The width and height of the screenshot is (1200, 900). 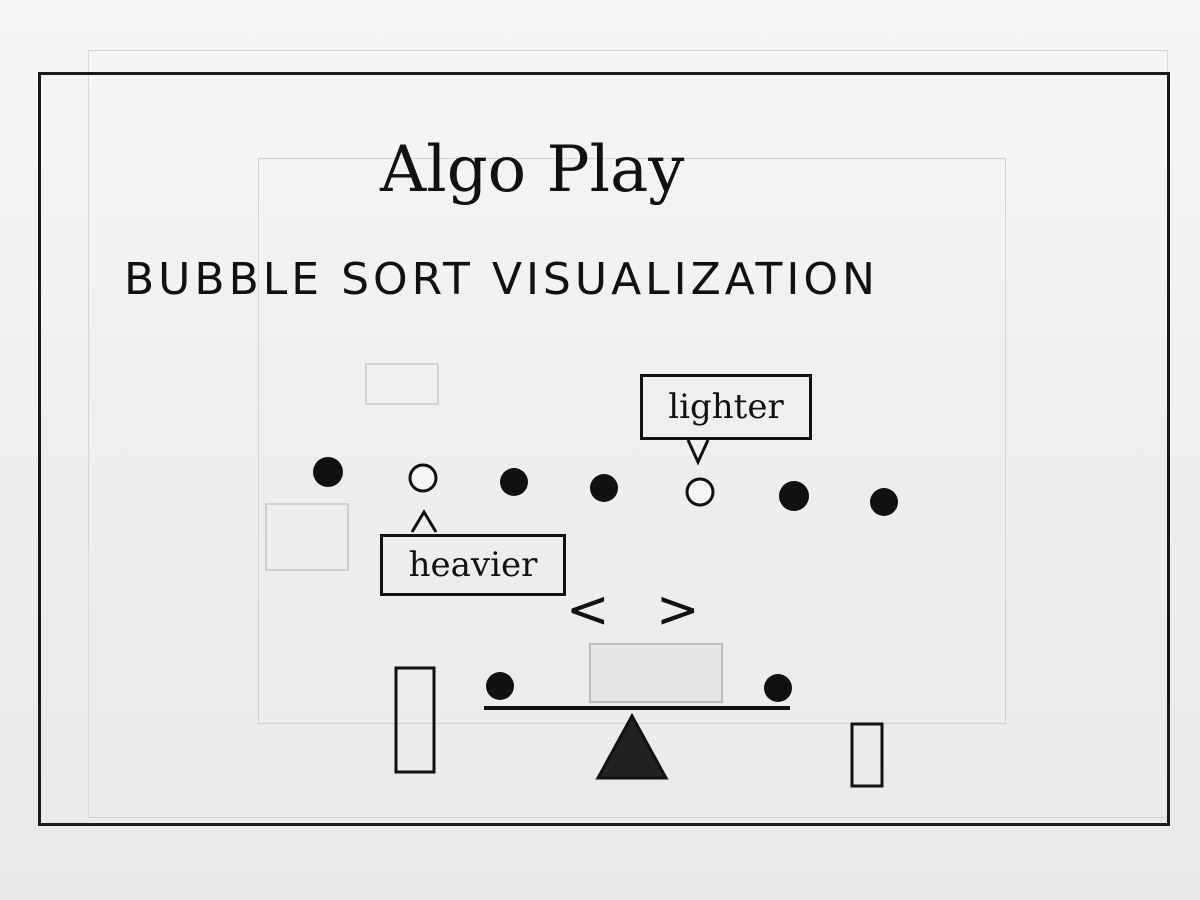 What do you see at coordinates (632, 746) in the screenshot?
I see `seesaw-fulcrum` at bounding box center [632, 746].